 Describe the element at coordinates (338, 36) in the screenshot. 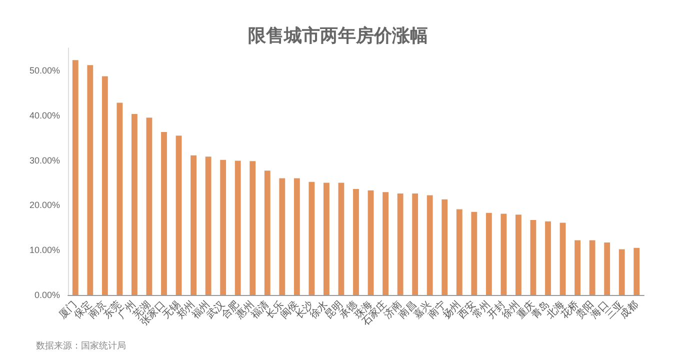

I see `chart-title: 限售城市两年房价涨幅` at that location.